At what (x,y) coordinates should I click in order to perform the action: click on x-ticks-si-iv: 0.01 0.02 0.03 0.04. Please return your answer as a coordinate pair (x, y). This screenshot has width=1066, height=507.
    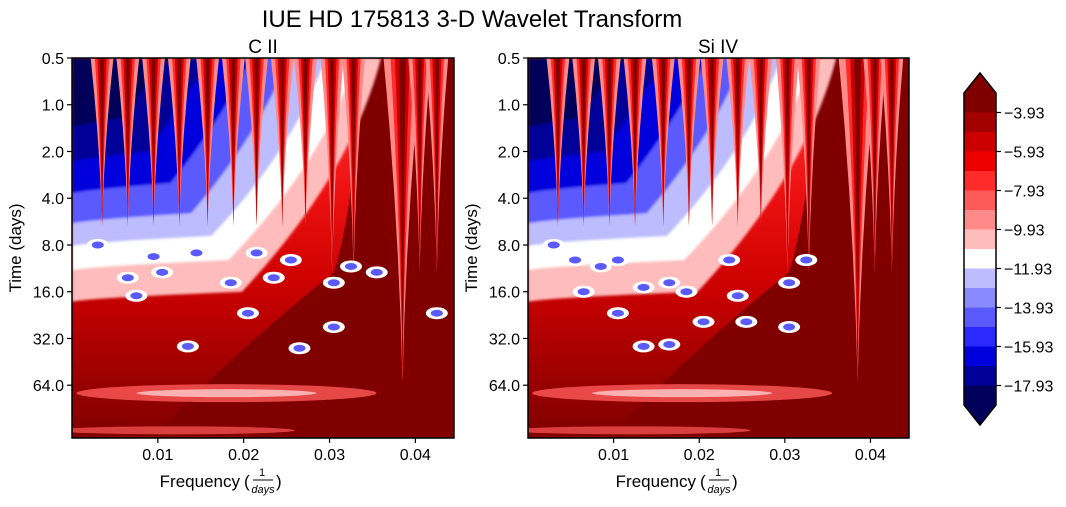
    Looking at the image, I should click on (742, 451).